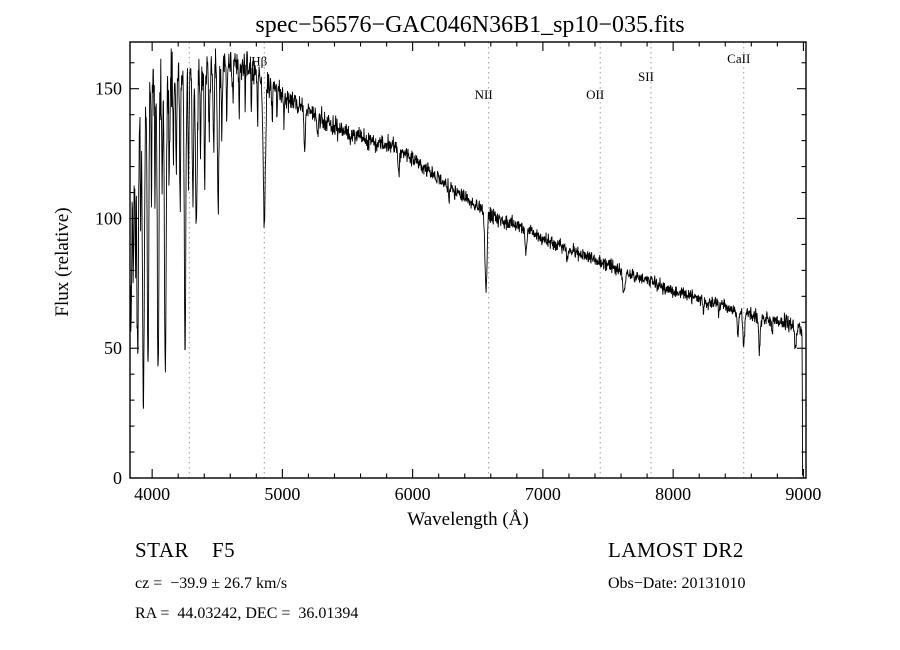 This screenshot has width=900, height=650. I want to click on x-tick-label: 5000, so click(282, 494).